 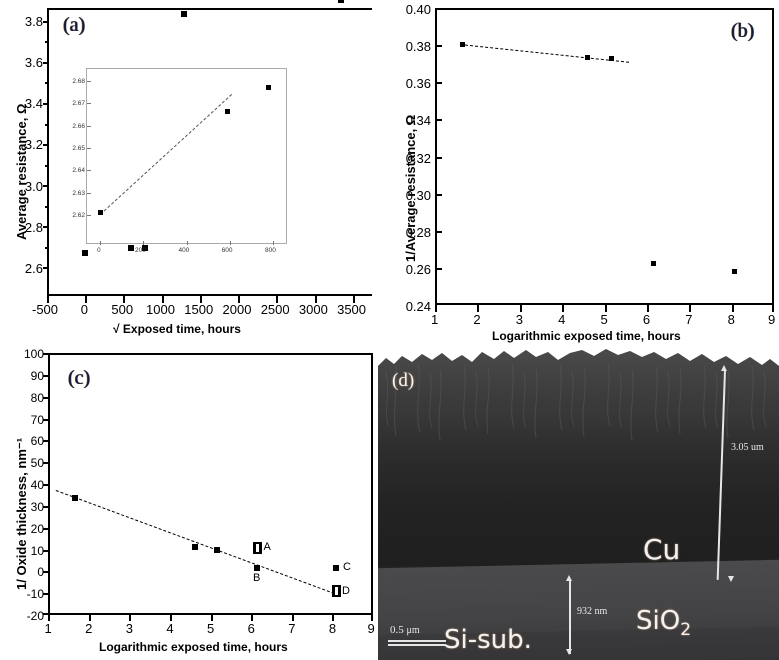 I want to click on panel-c-x-tick-label: 6, so click(x=251, y=628).